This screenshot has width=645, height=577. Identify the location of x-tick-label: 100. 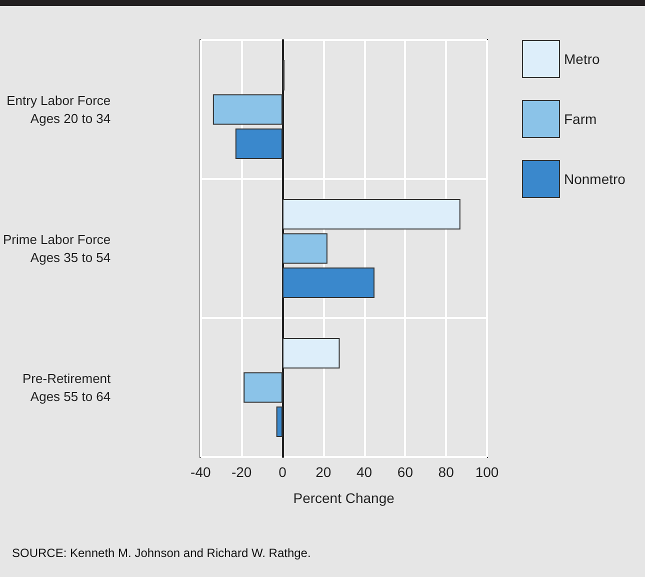
(487, 472).